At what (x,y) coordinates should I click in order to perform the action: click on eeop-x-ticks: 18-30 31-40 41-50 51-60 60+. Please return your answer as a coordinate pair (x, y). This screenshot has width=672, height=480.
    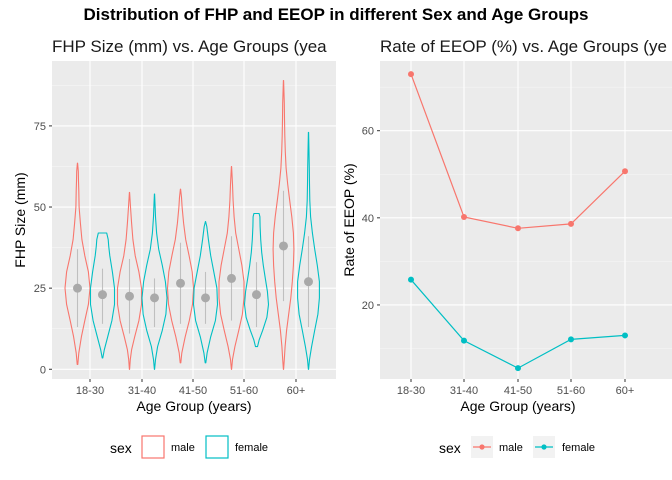
    Looking at the image, I should click on (515, 388).